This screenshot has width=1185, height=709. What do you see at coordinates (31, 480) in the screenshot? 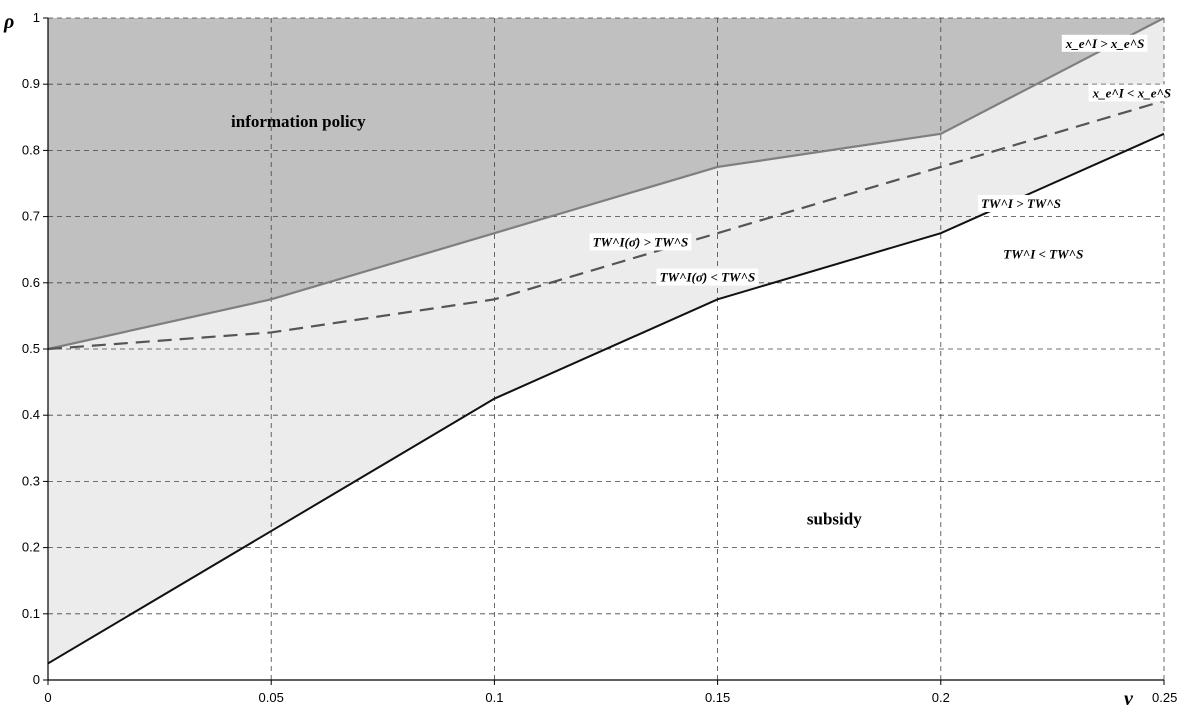
I see `y-tick-label: 0.3` at bounding box center [31, 480].